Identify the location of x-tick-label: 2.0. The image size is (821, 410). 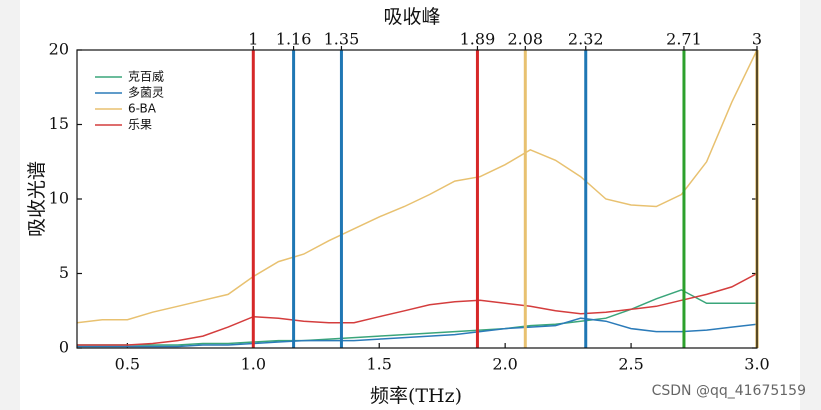
(504, 364).